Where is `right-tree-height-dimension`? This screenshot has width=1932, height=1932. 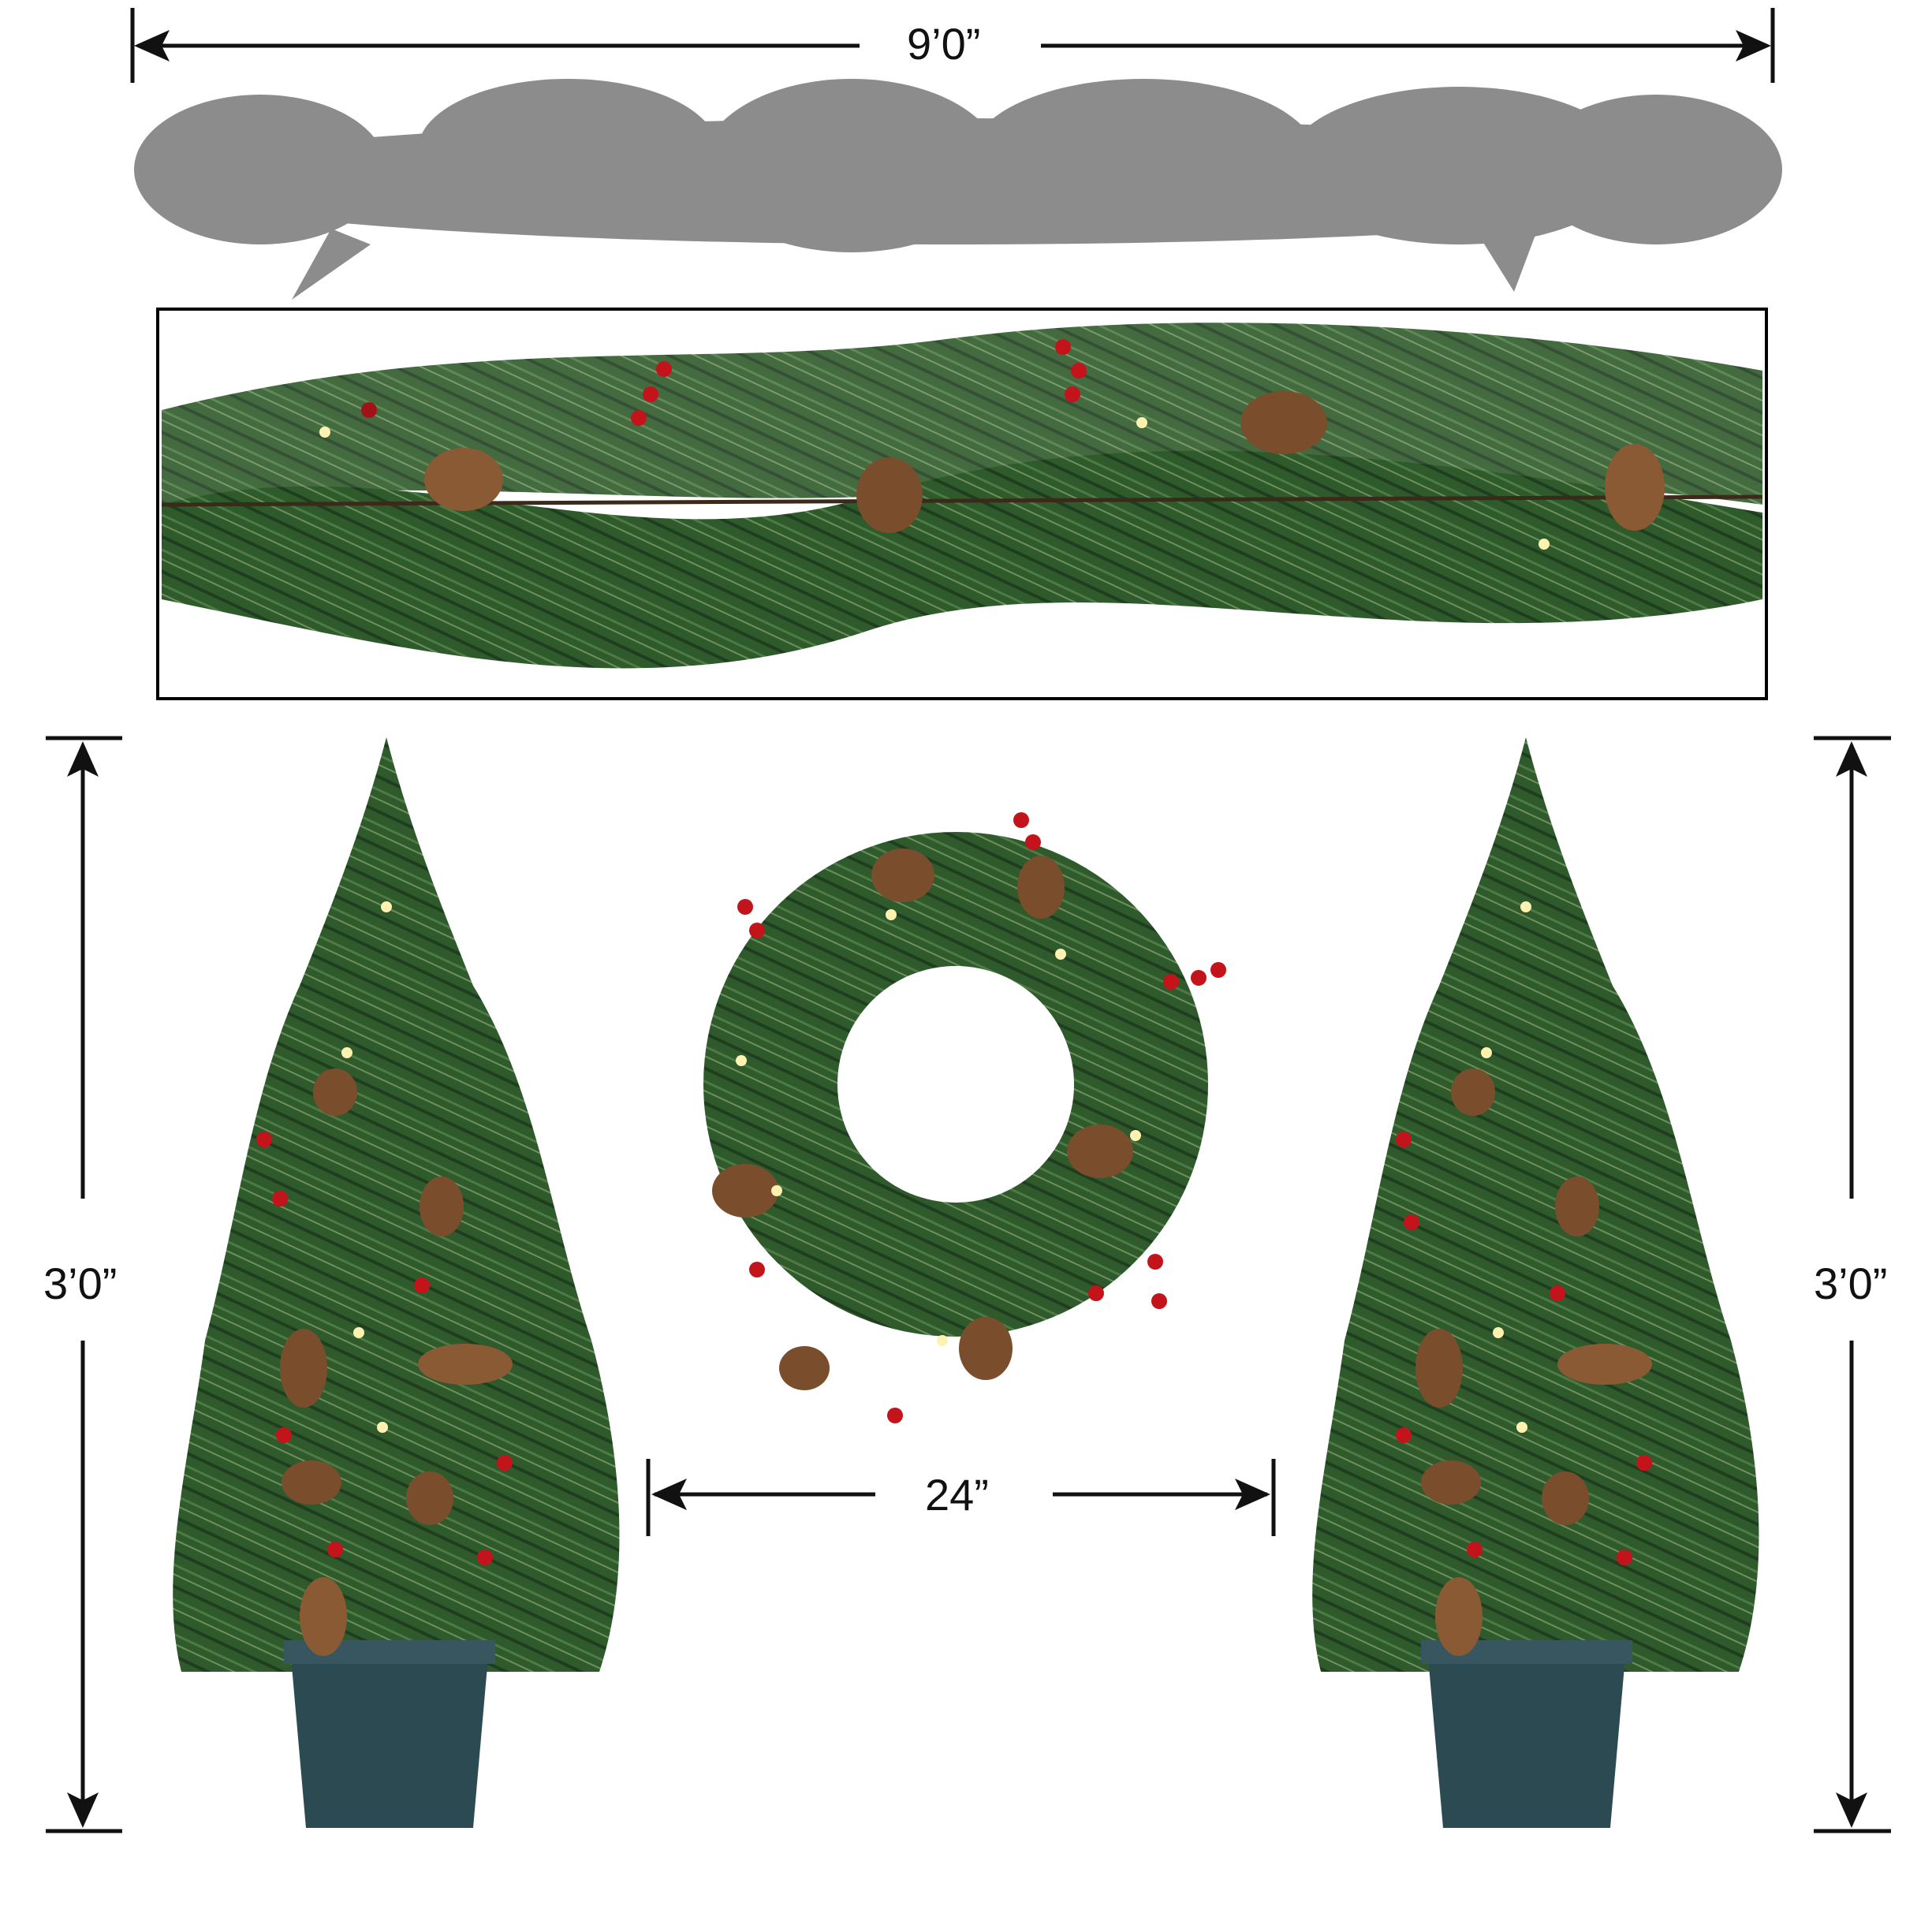
right-tree-height-dimension is located at coordinates (1853, 1284).